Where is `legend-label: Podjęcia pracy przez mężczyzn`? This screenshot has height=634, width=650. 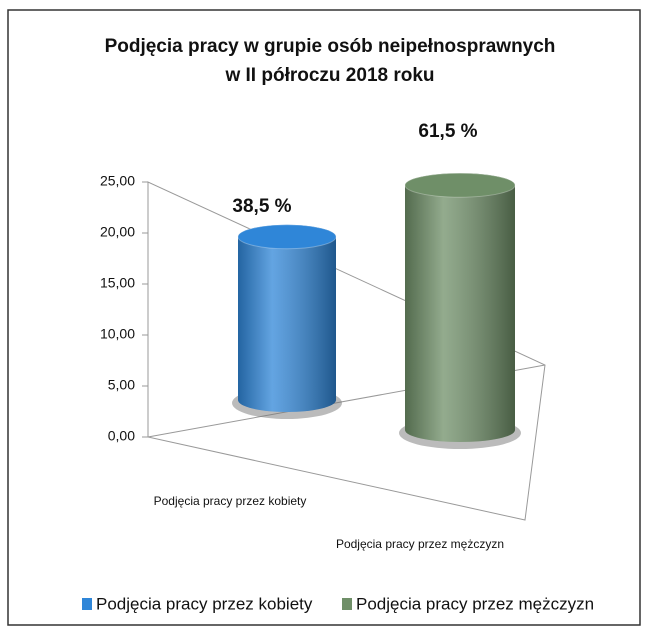
legend-label: Podjęcia pracy przez mężczyzn is located at coordinates (475, 603).